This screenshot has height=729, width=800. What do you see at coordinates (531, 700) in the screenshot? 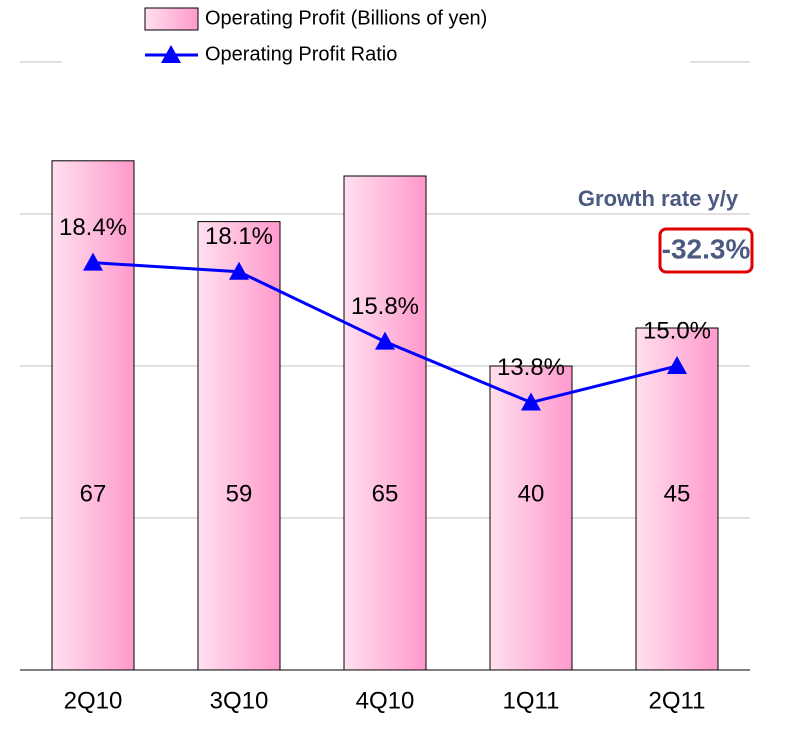
I see `x-tick-label: 1Q11` at bounding box center [531, 700].